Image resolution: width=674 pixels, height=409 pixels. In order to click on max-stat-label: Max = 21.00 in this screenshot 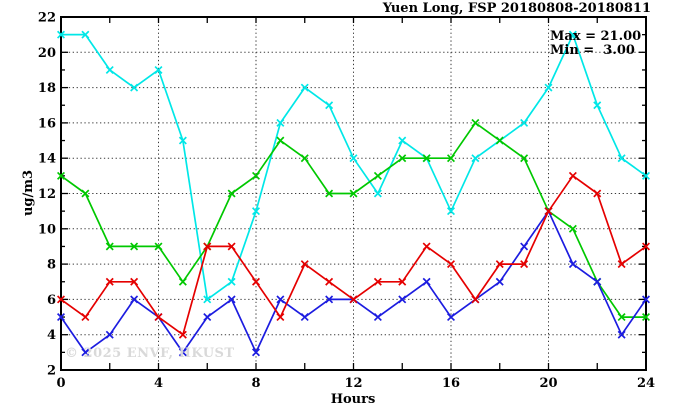, I will do `click(595, 36)`.